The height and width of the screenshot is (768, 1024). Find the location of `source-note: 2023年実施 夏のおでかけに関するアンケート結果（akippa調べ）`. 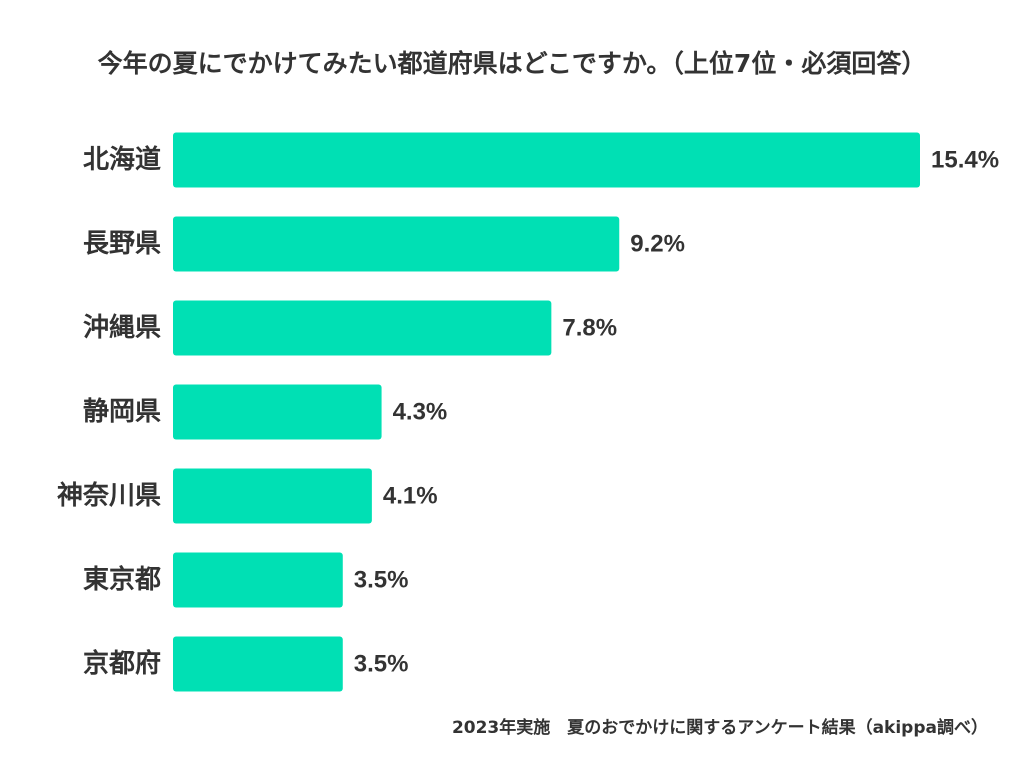

source-note: 2023年実施 夏のおでかけに関するアンケート結果（akippa調べ） is located at coordinates (719, 728).